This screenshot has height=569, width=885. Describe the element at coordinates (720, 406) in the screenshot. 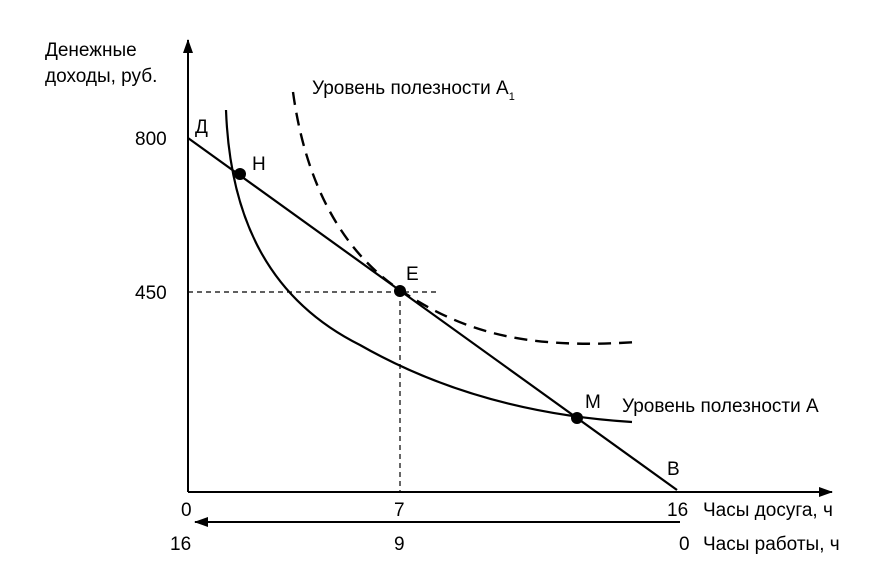

I see `curve-label: Уровень полезности А` at that location.